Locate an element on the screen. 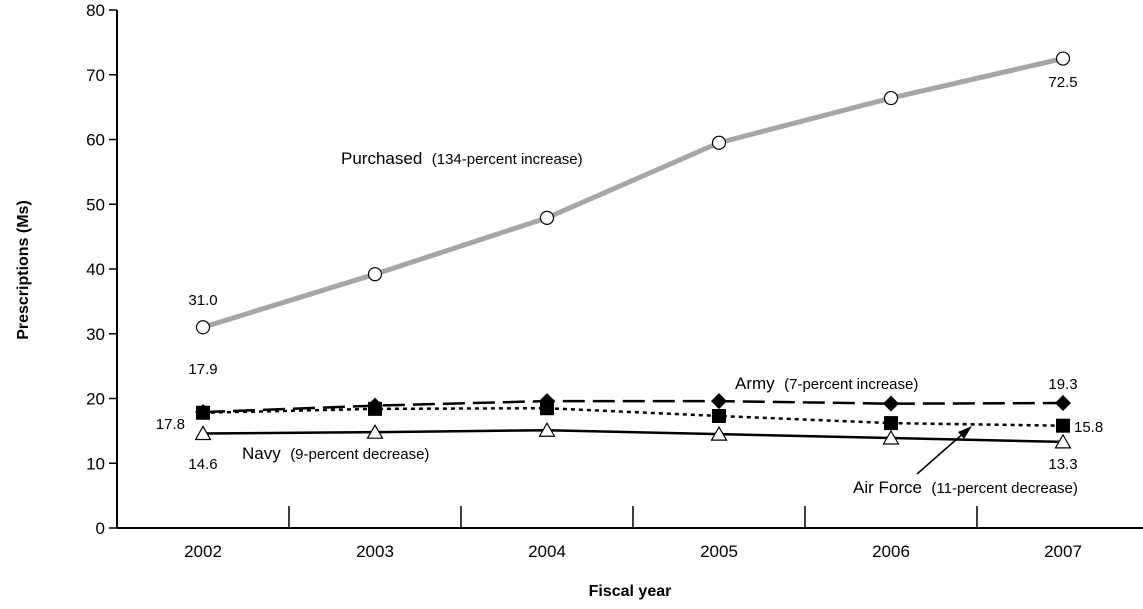 This screenshot has height=609, width=1143. army-data-label: 17.9 is located at coordinates (202, 369).